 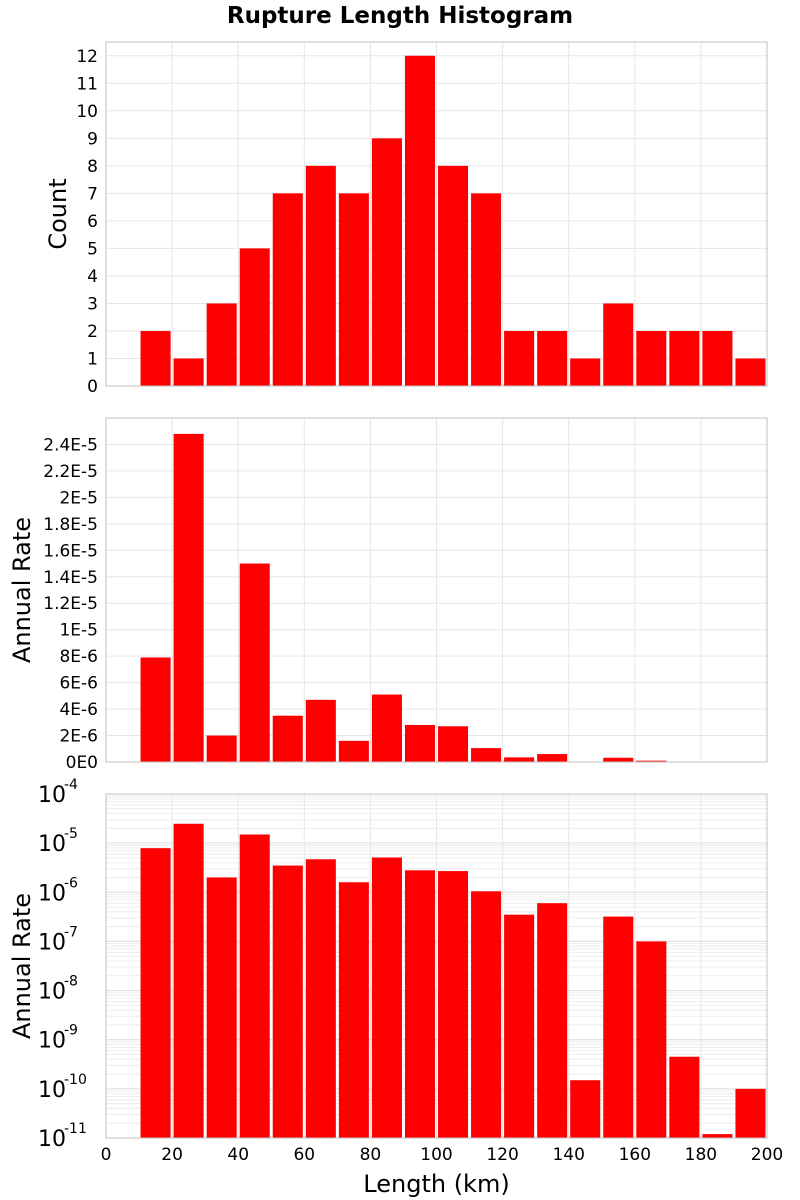 What do you see at coordinates (58, 213) in the screenshot?
I see `y-axis-label: Count` at bounding box center [58, 213].